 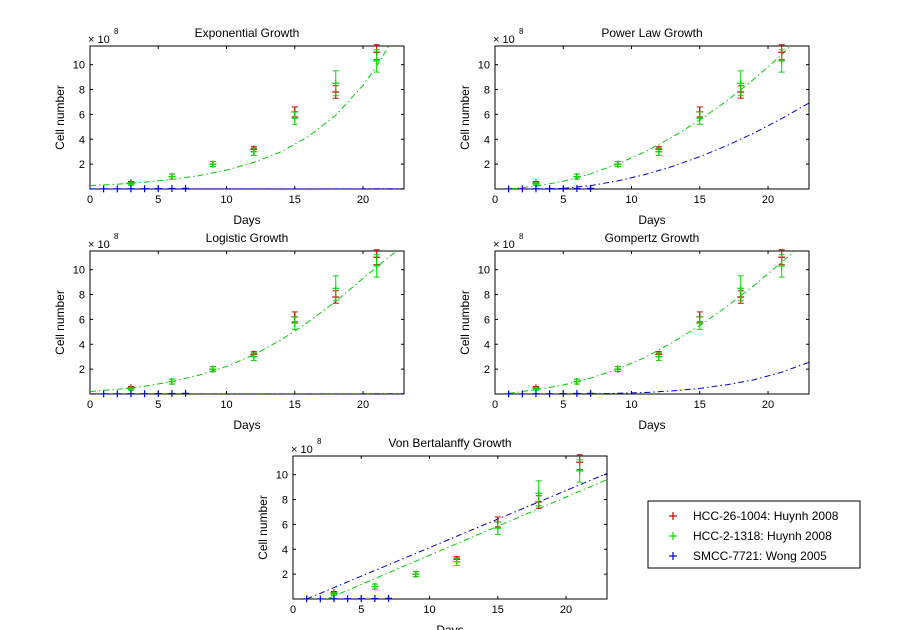 What do you see at coordinates (651, 33) in the screenshot?
I see `chart-title: Power Law Growth` at bounding box center [651, 33].